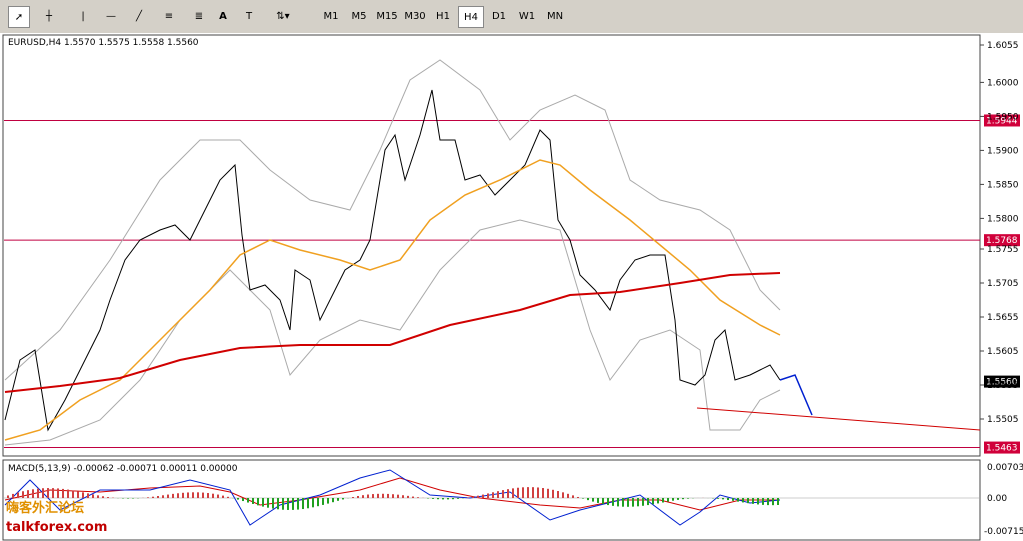 Image resolution: width=1023 pixels, height=541 pixels. Describe the element at coordinates (56, 527) in the screenshot. I see `watermark-site: talkforex.com` at that location.